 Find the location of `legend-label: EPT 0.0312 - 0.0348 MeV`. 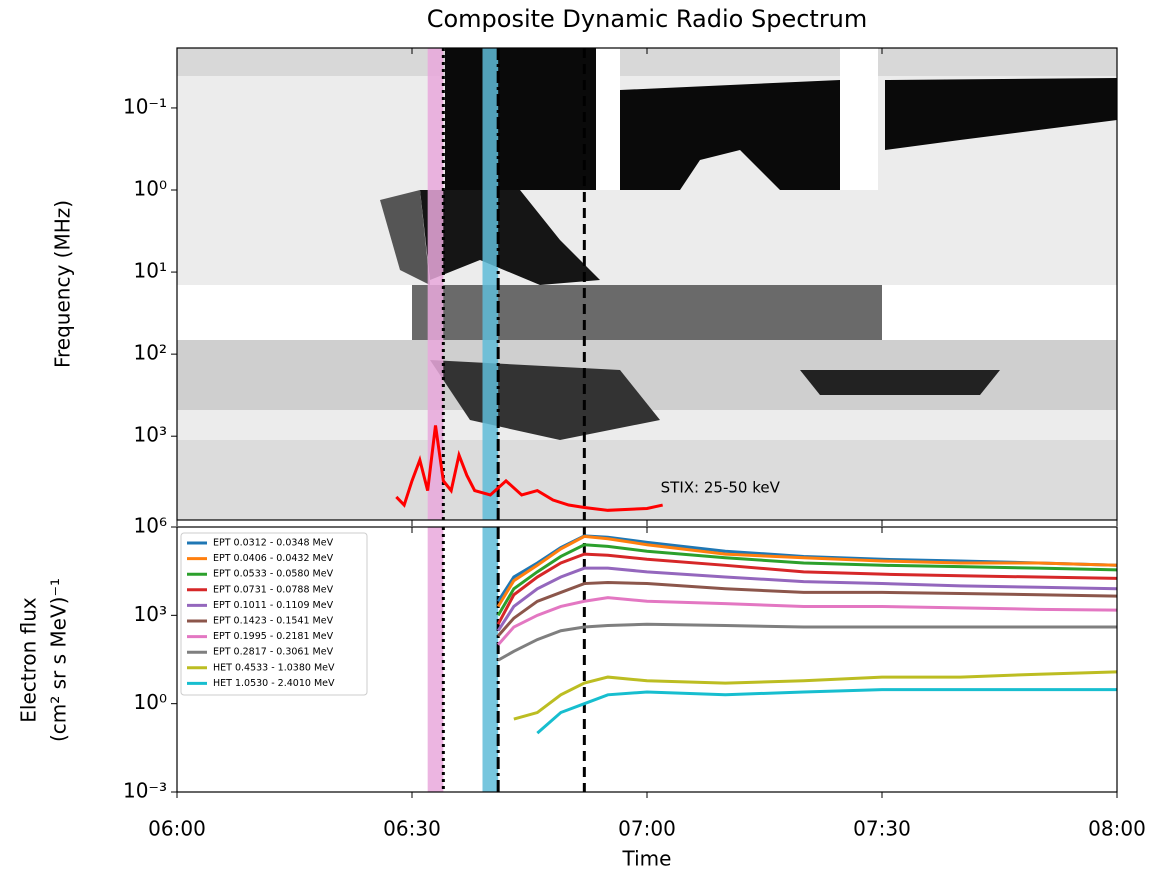

legend-label: EPT 0.0312 - 0.0348 MeV is located at coordinates (273, 543).